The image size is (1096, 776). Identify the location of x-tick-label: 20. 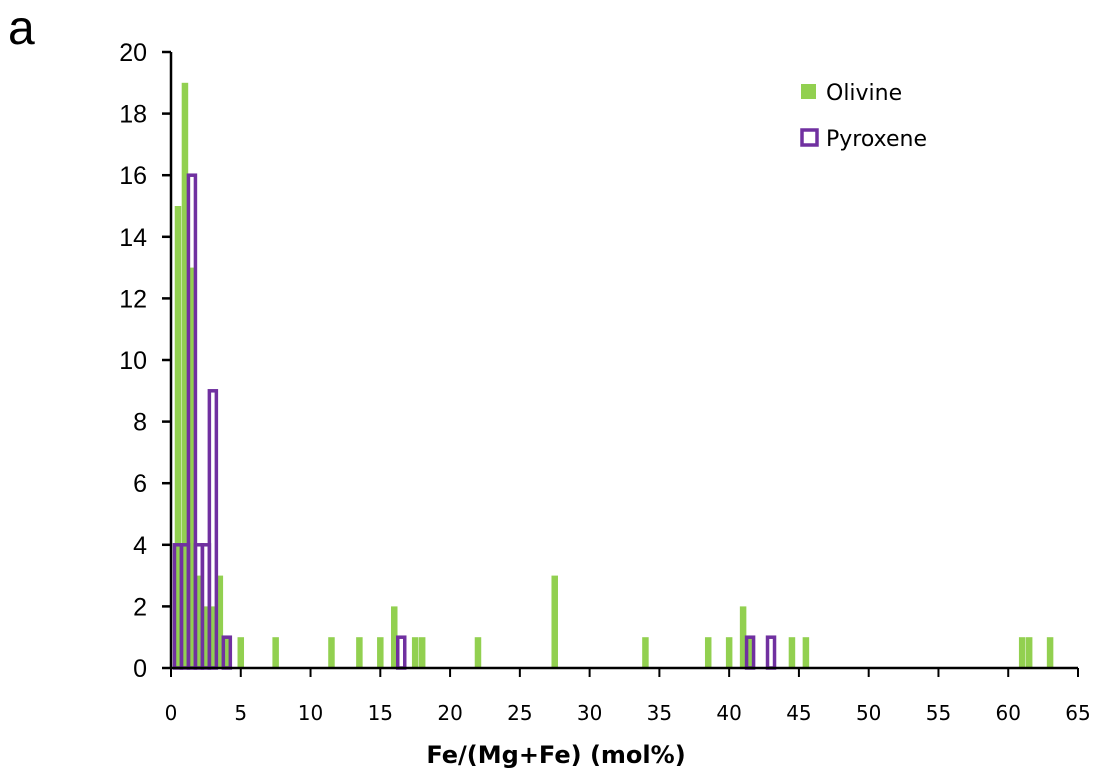
(449, 713).